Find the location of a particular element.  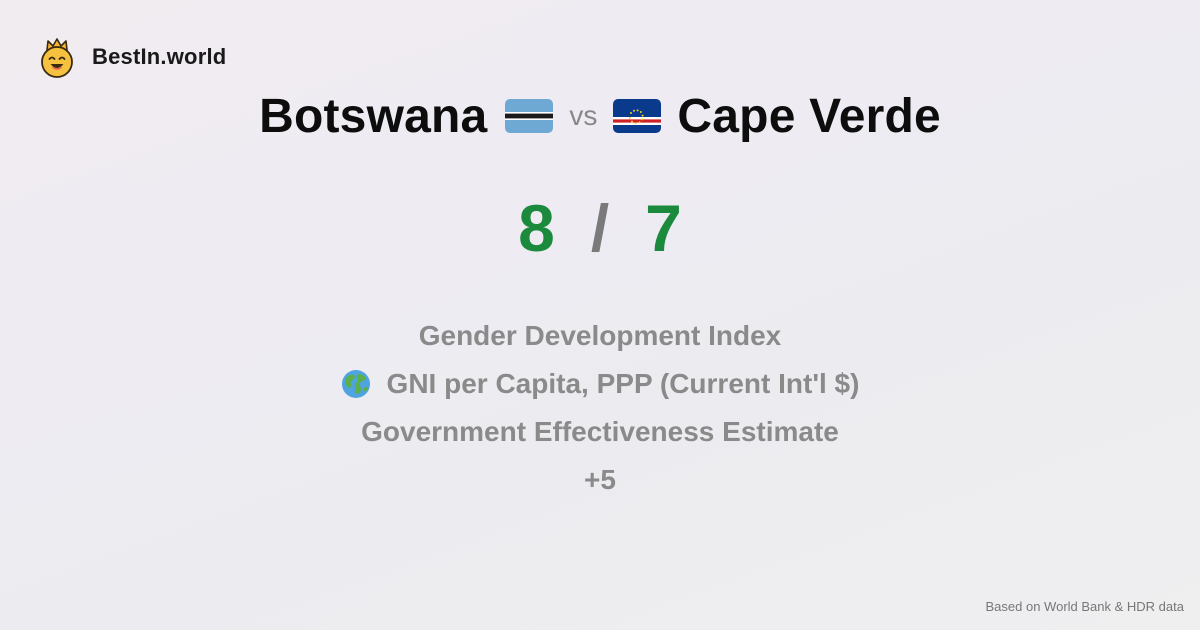

comparison-title: Botswana vs Cape Verde is located at coordinates (600, 116).